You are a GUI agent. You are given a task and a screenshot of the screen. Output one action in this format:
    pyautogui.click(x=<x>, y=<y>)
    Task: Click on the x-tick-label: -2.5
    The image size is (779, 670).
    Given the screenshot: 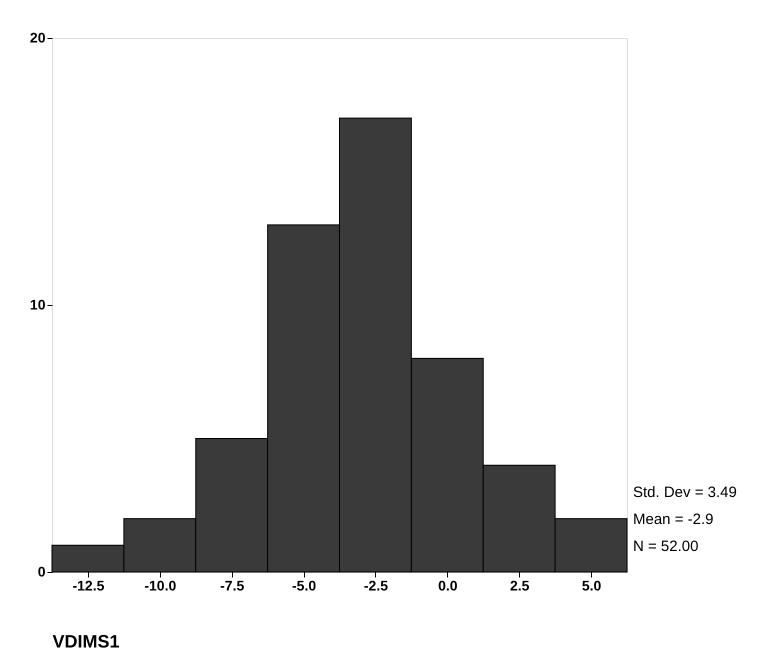 What is the action you would take?
    pyautogui.click(x=376, y=586)
    